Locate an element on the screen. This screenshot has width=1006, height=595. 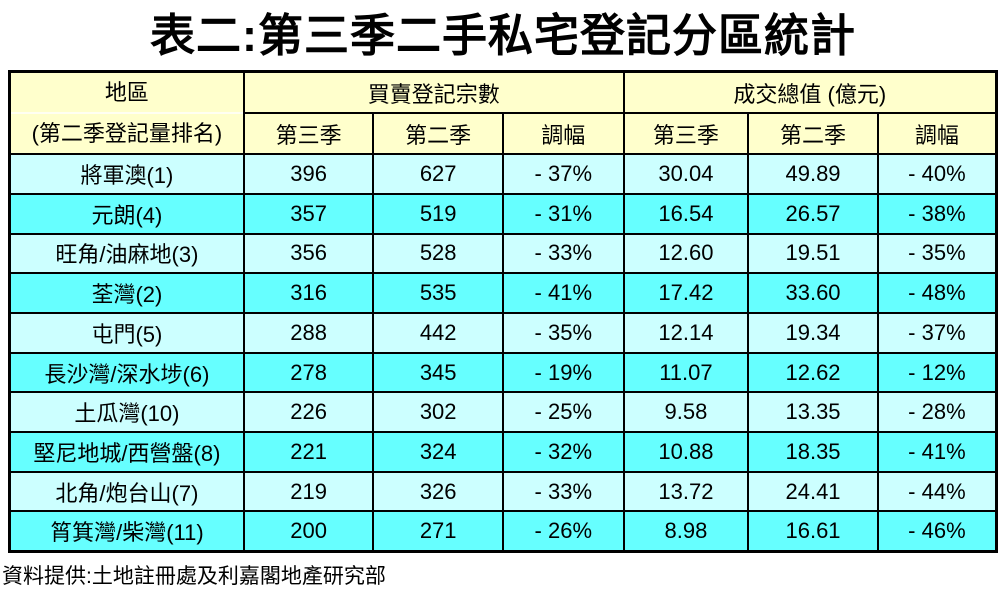
table-row: 元朗(4) 357 519- 31% 16.54 26.57- 38% is located at coordinates (503, 213).